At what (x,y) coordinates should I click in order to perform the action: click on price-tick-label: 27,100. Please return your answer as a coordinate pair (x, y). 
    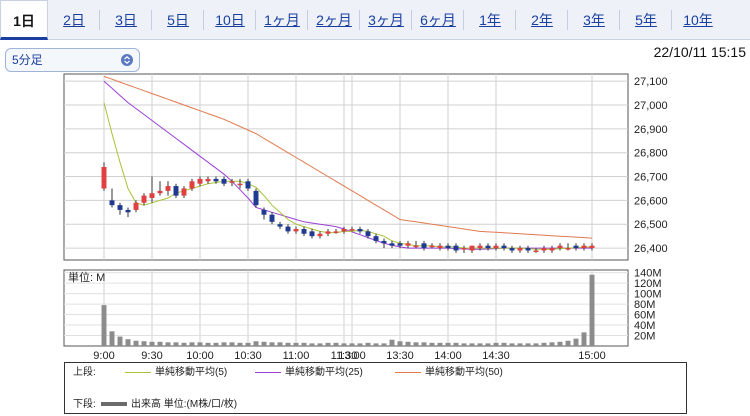
    Looking at the image, I should click on (651, 82).